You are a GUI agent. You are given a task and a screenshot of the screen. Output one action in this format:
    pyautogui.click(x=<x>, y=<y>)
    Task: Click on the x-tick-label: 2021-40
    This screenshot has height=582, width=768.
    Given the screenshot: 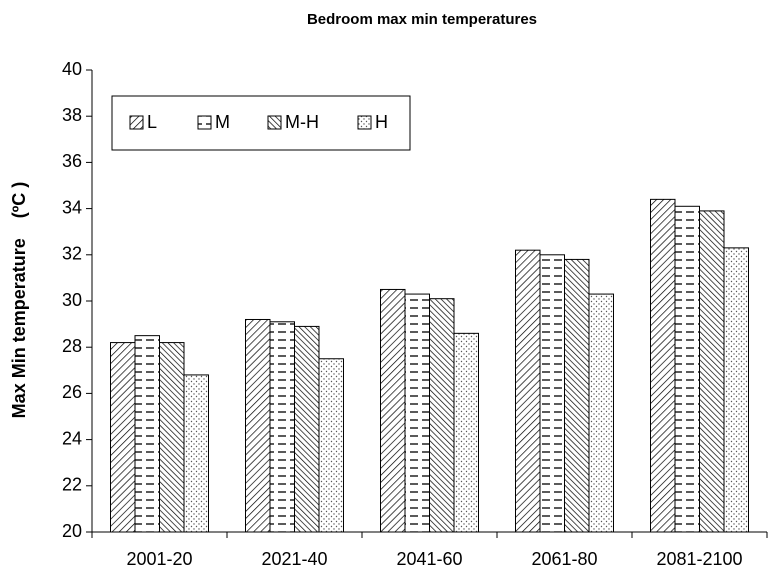 What is the action you would take?
    pyautogui.click(x=294, y=559)
    